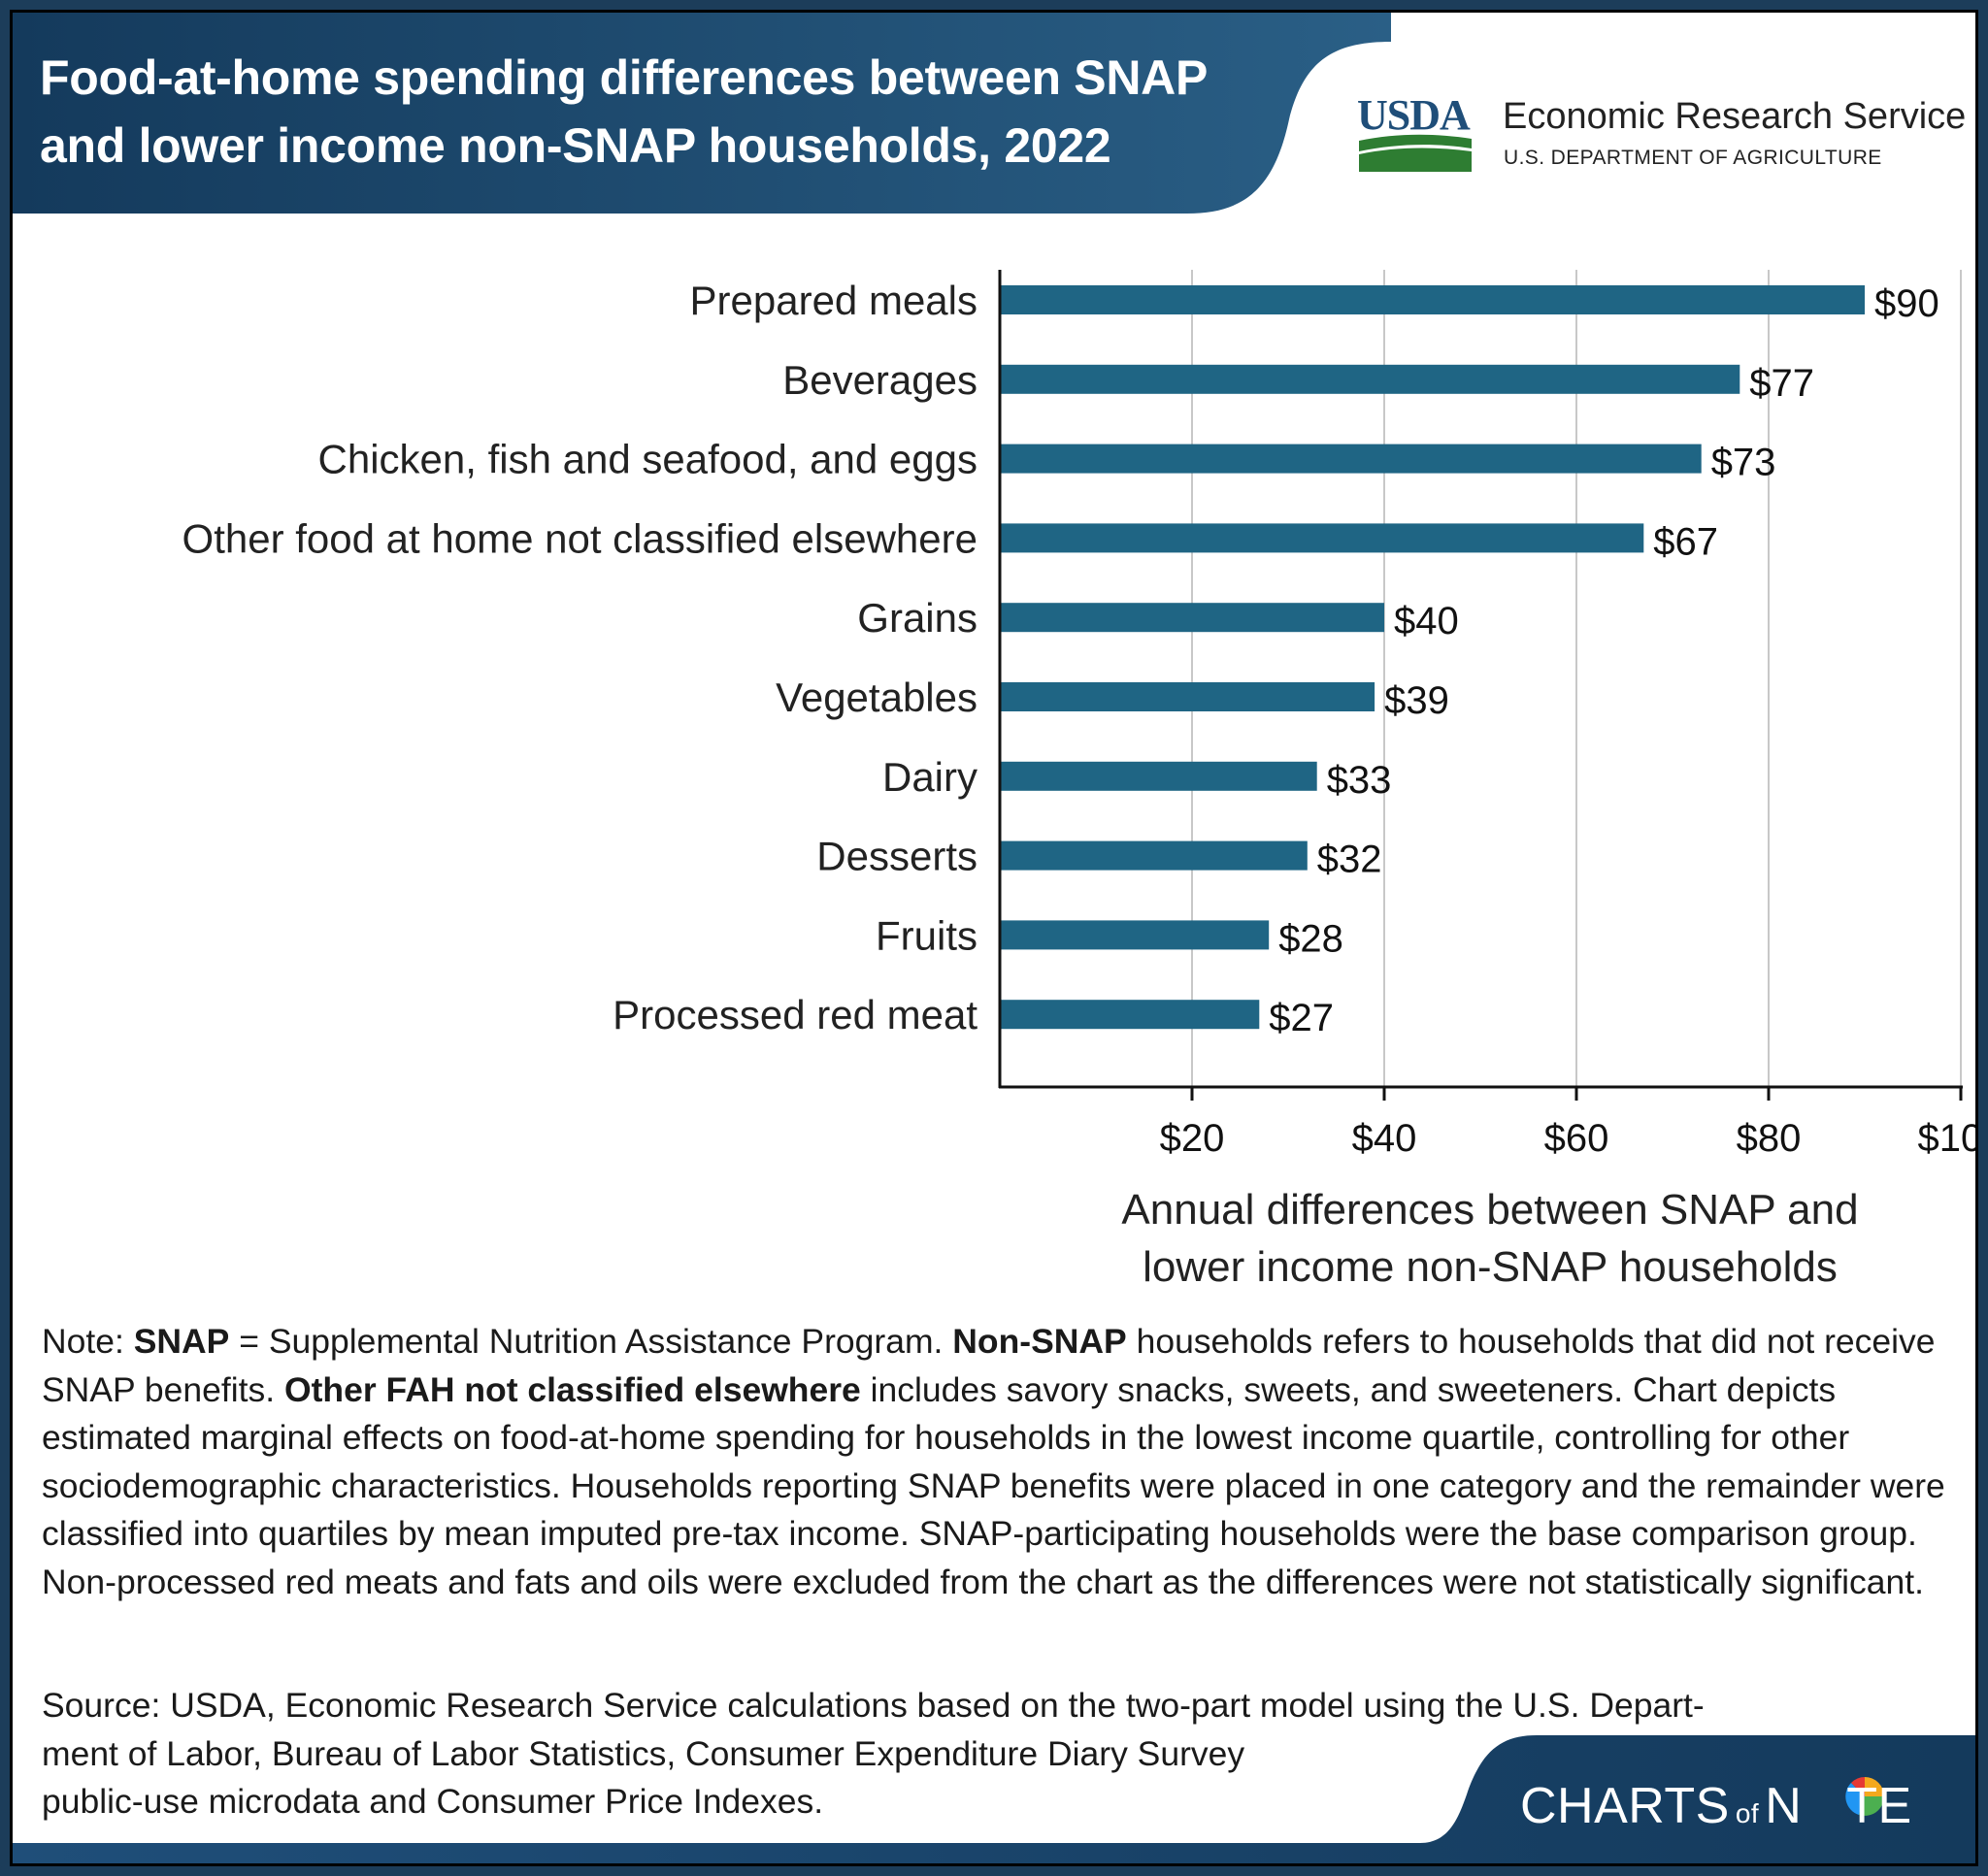  What do you see at coordinates (1784, 1806) in the screenshot?
I see `note-word-n: N` at bounding box center [1784, 1806].